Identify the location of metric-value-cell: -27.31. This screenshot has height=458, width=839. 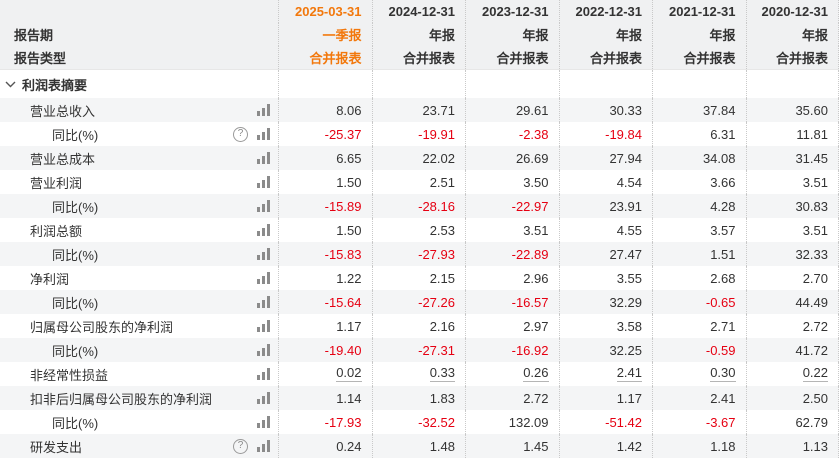
(419, 350).